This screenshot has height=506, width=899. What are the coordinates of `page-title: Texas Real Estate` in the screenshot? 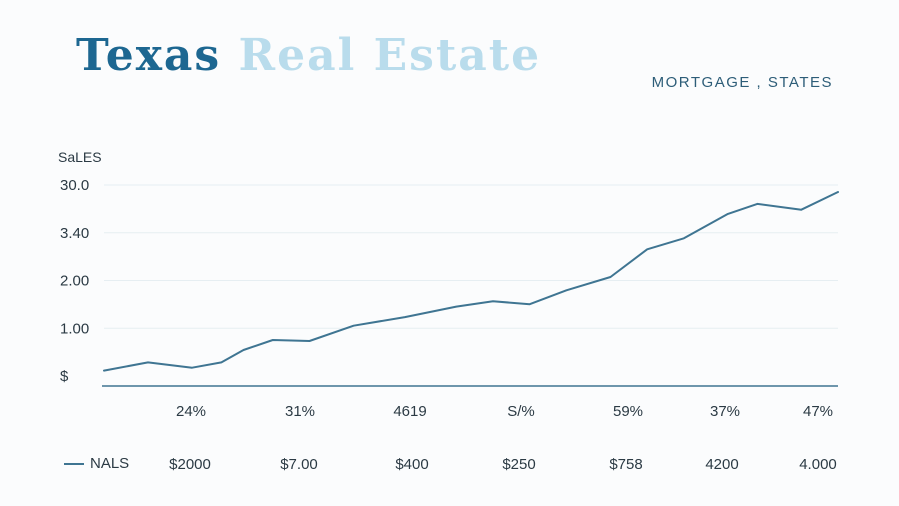 It's located at (308, 55).